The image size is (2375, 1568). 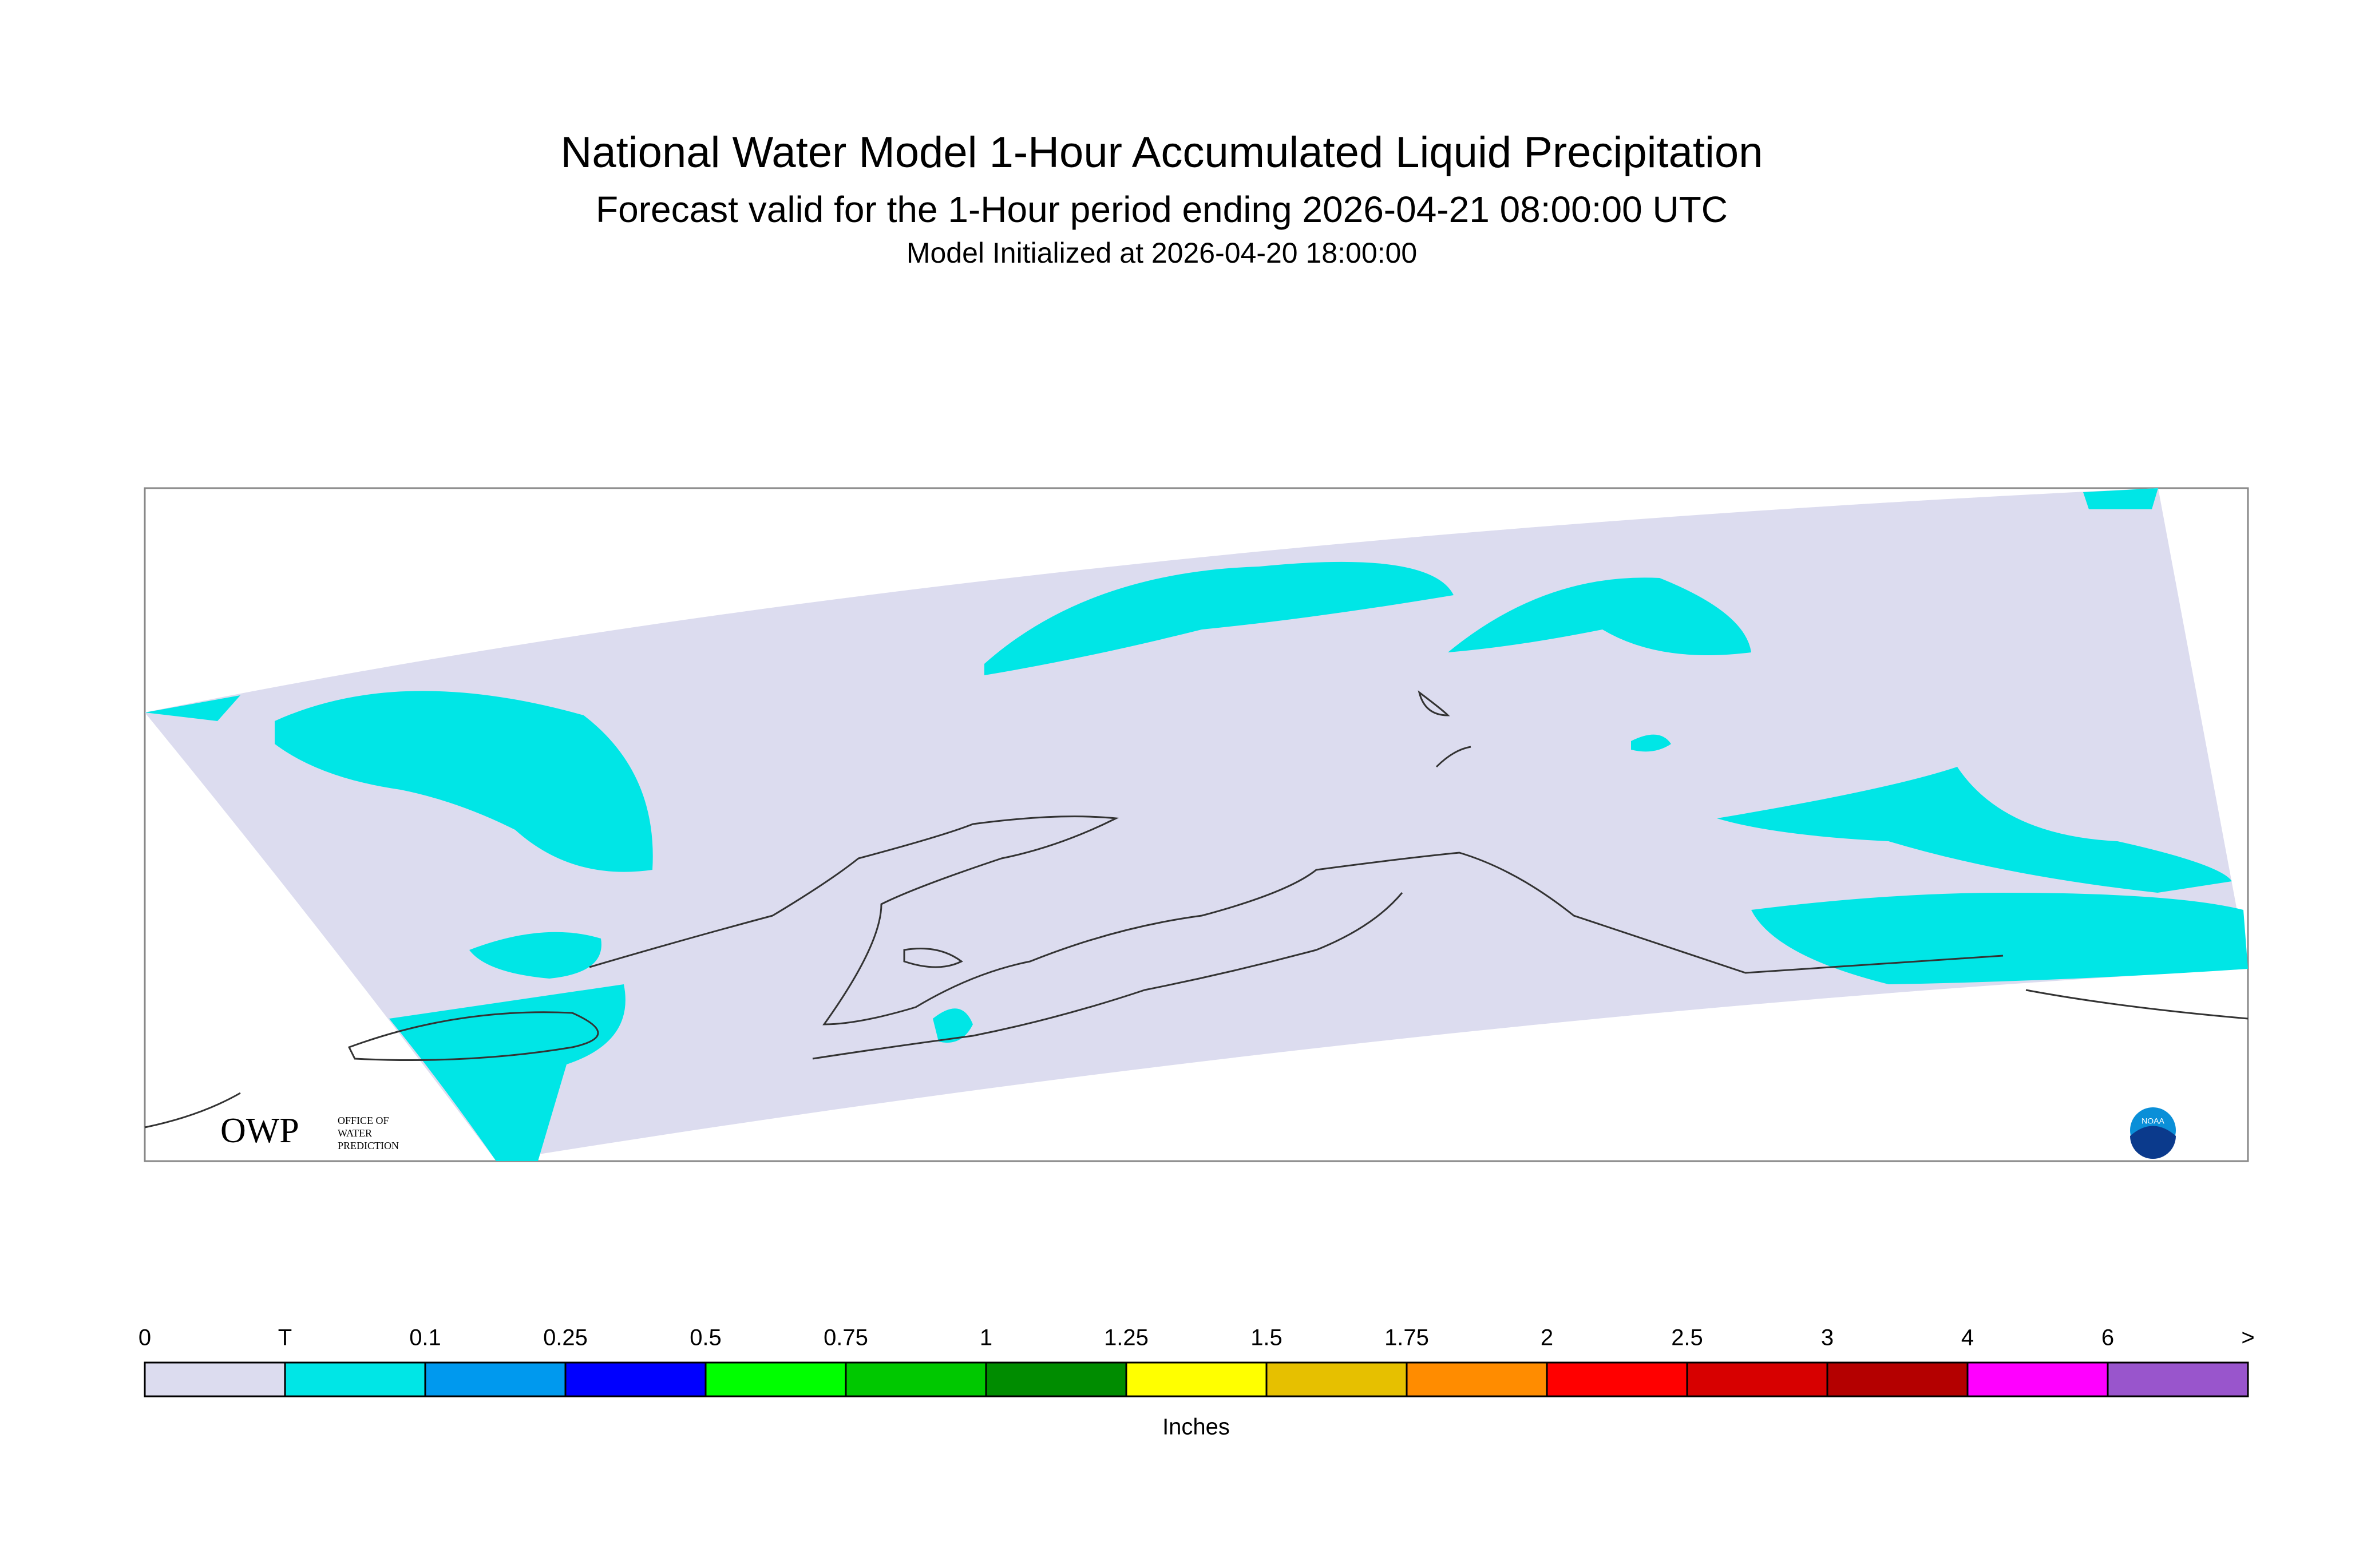 I want to click on noaa-text: NOAA, so click(x=2153, y=1121).